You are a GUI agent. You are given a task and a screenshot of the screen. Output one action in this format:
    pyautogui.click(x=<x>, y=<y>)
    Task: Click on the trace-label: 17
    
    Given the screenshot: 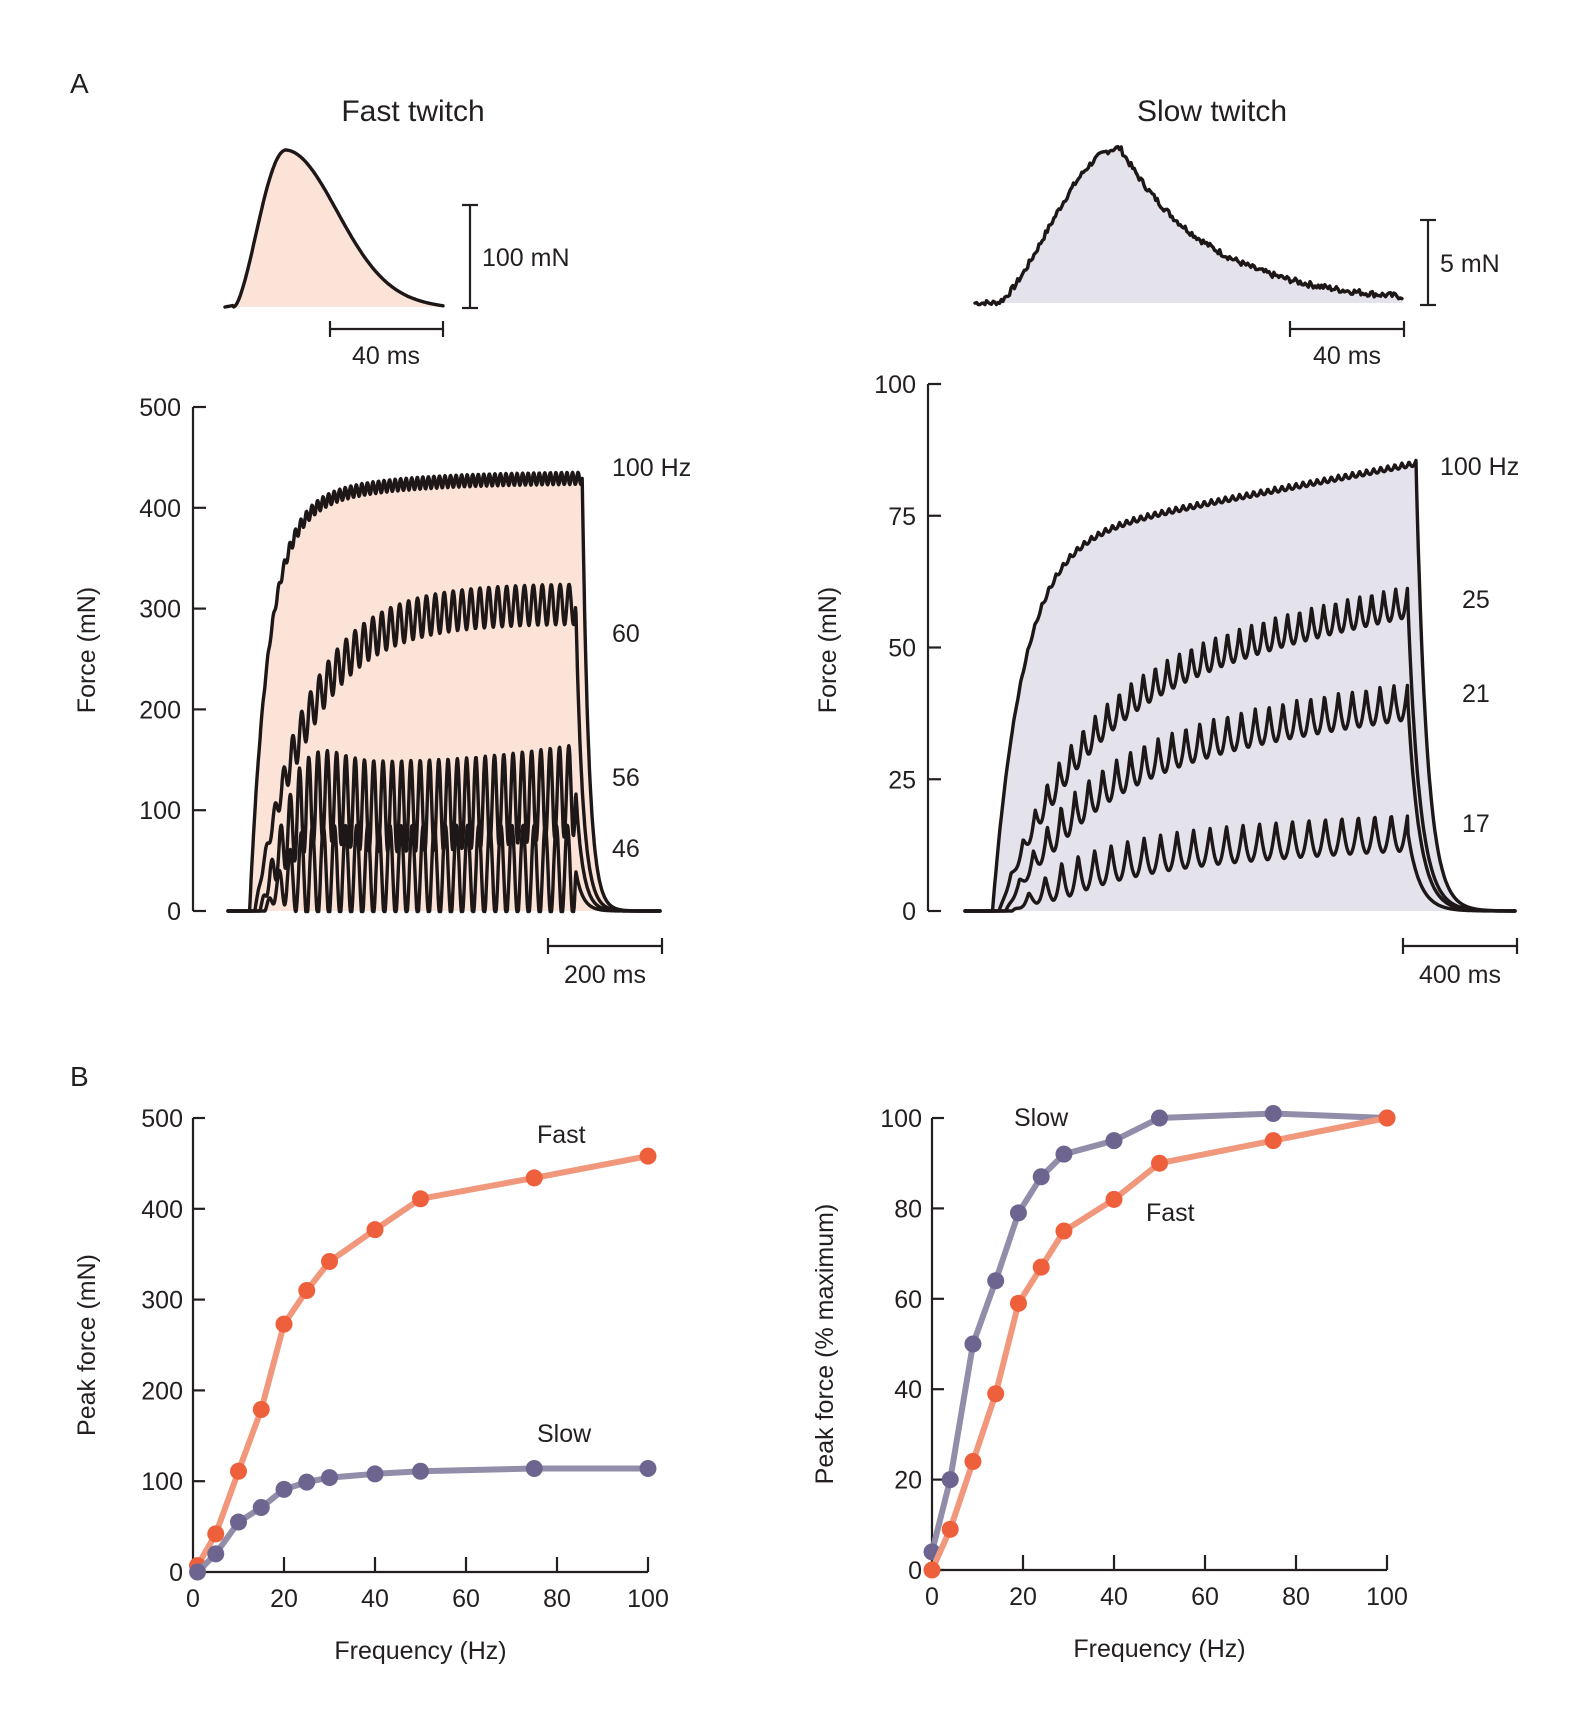 What is the action you would take?
    pyautogui.click(x=1476, y=824)
    